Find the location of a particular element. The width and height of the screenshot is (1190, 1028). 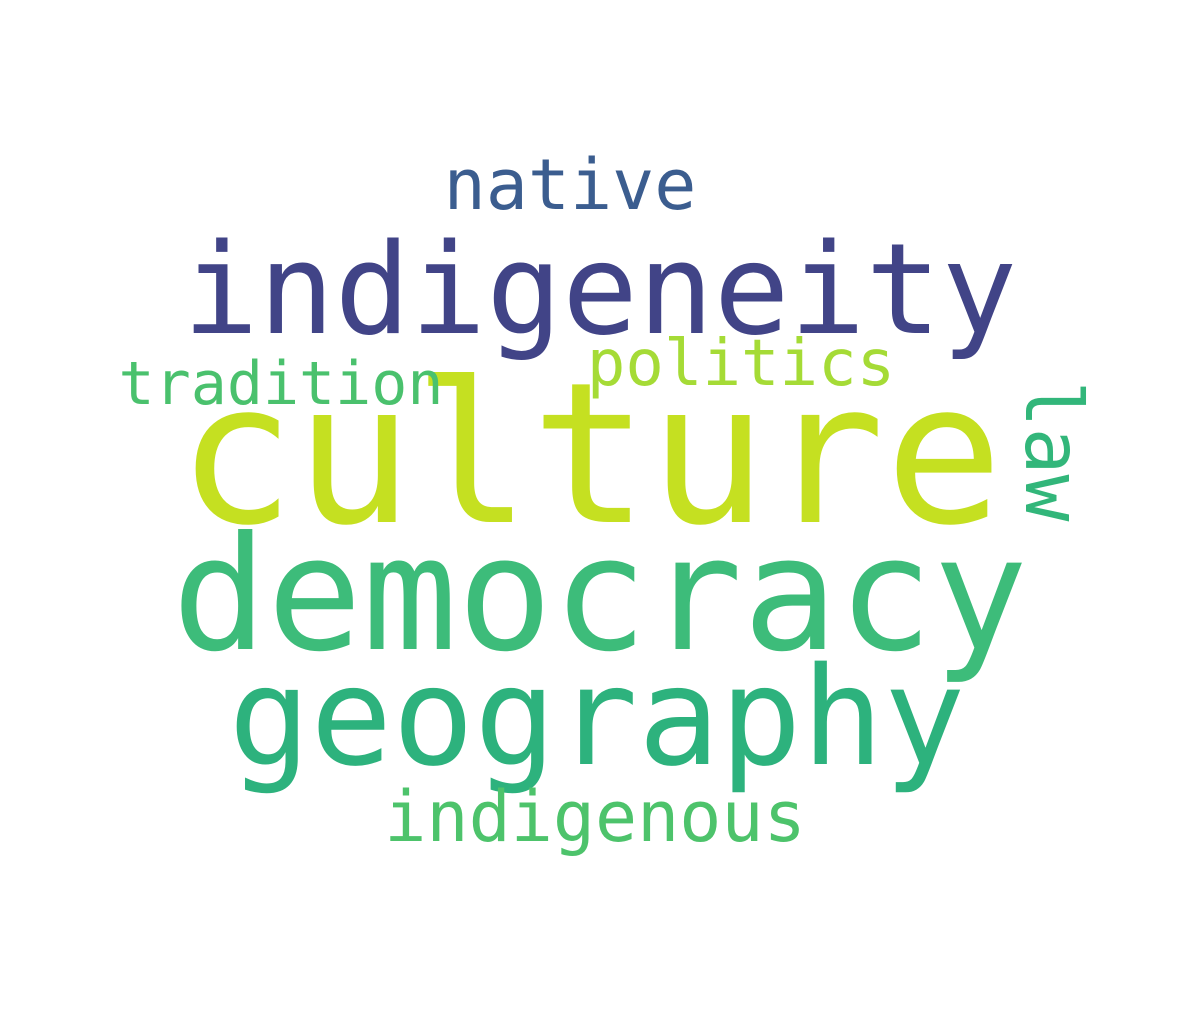

word-law: law is located at coordinates (1052, 451).